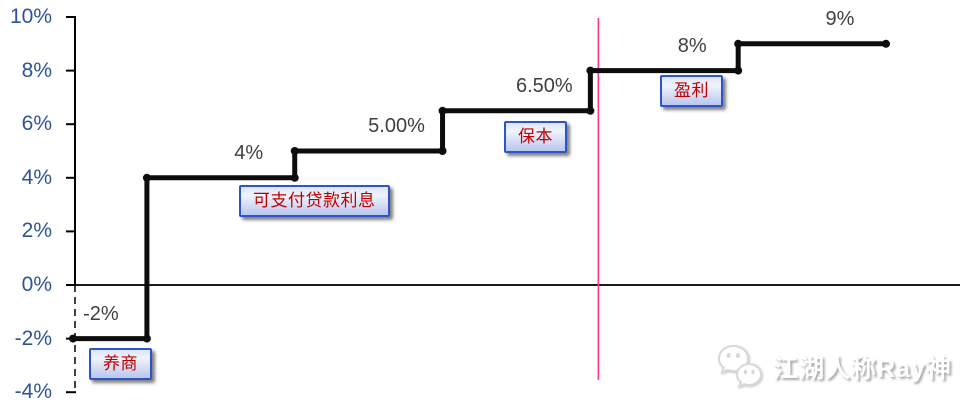 The height and width of the screenshot is (416, 963). I want to click on data-label: 6.50%, so click(544, 85).